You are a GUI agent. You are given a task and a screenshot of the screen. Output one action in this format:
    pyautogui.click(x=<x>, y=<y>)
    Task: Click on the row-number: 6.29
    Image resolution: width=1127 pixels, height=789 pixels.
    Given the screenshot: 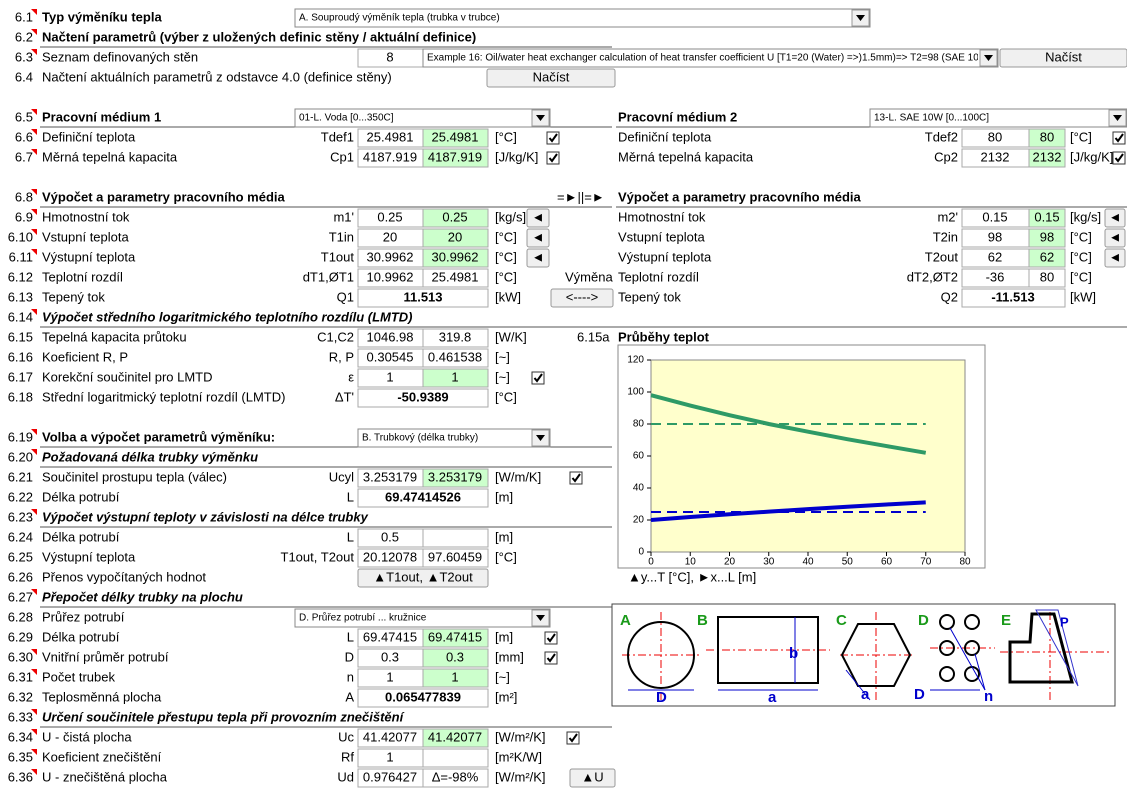 What is the action you would take?
    pyautogui.click(x=20, y=636)
    